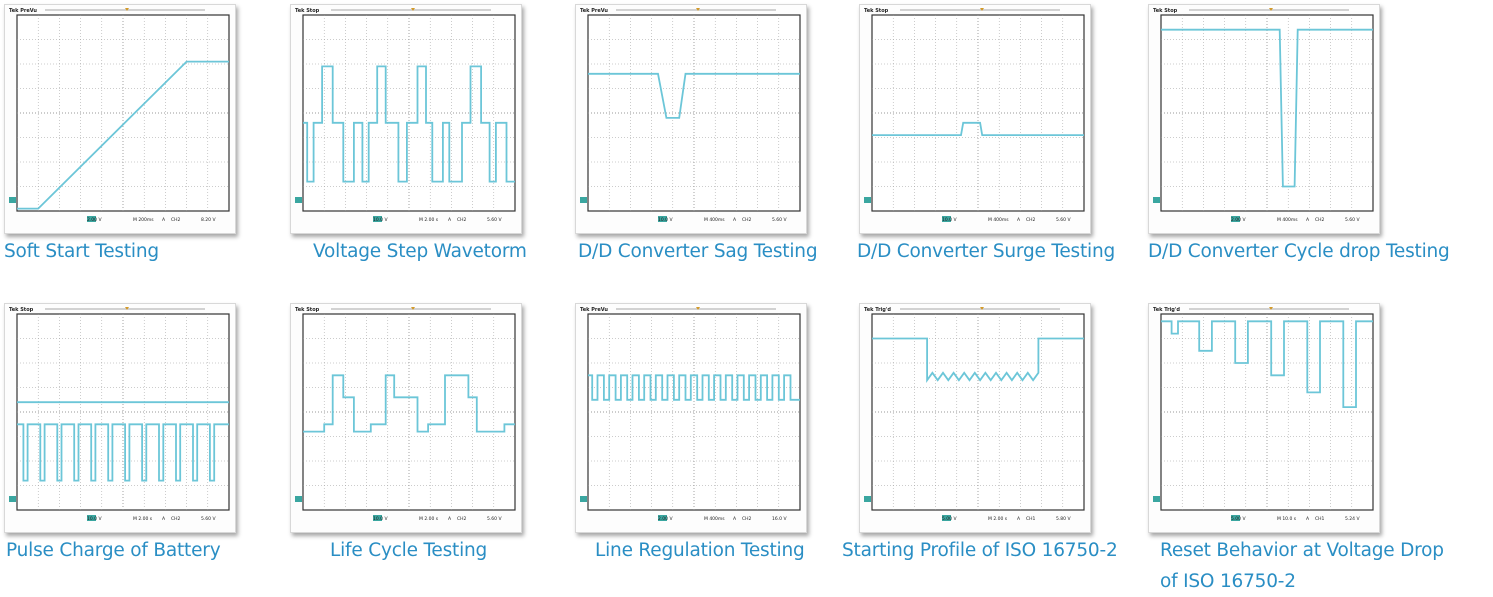 This screenshot has width=1493, height=597. I want to click on scope-panel-1: Tek PreVu 2.00 V M 200ms A CH2 8.20 V, so click(120, 119).